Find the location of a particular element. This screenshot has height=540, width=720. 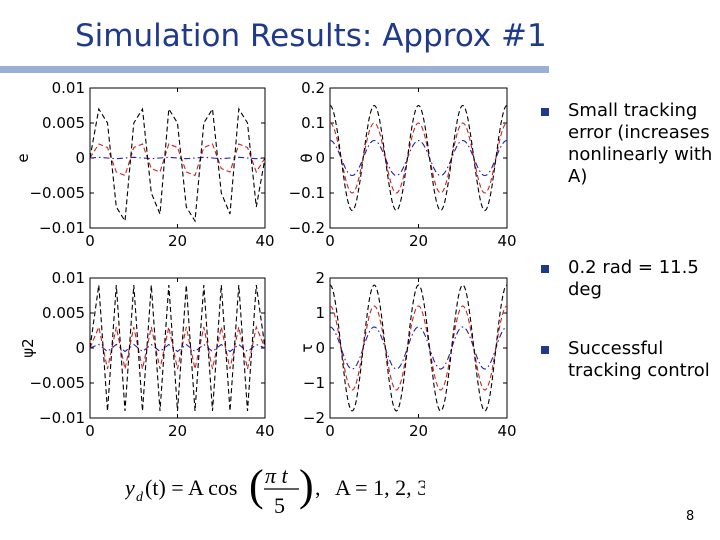

y-axis-label: ψ2 is located at coordinates (28, 347).